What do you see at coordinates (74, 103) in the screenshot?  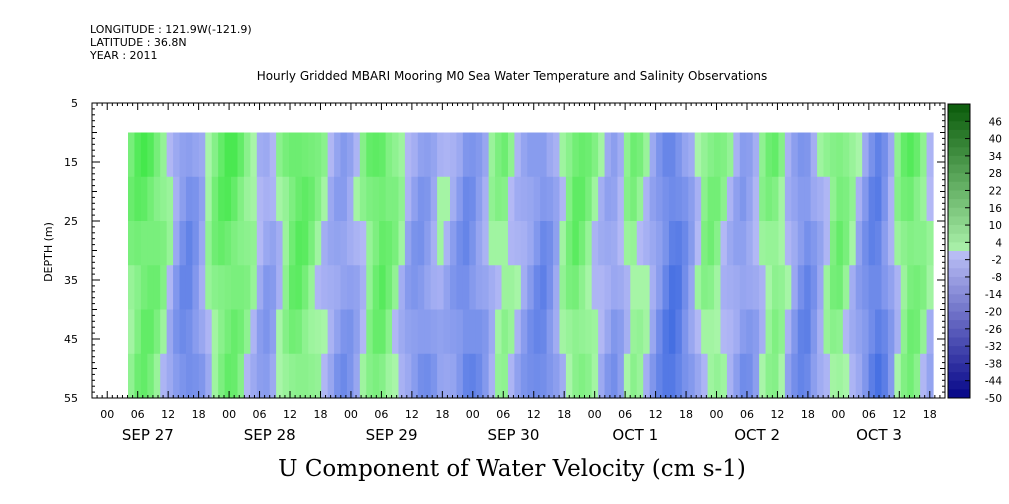 I see `y-tick-label: 5` at bounding box center [74, 103].